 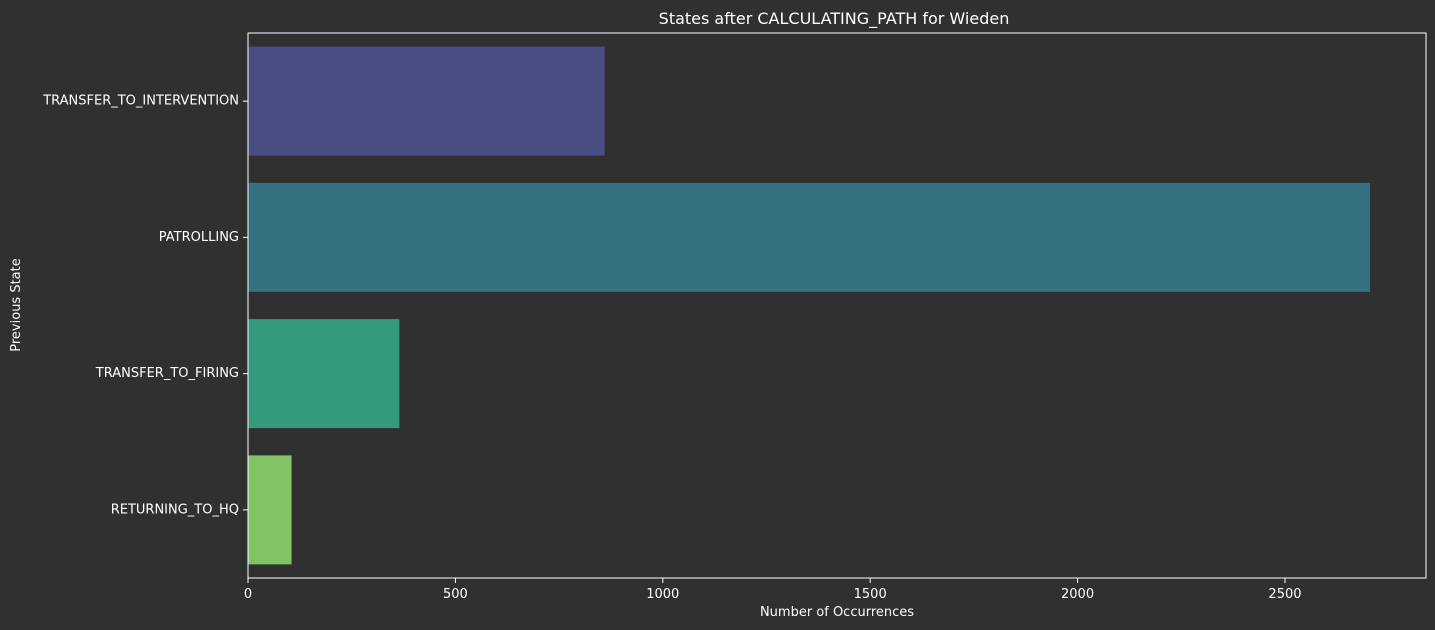 What do you see at coordinates (426, 101) in the screenshot?
I see `bar-transfer-to-intervention` at bounding box center [426, 101].